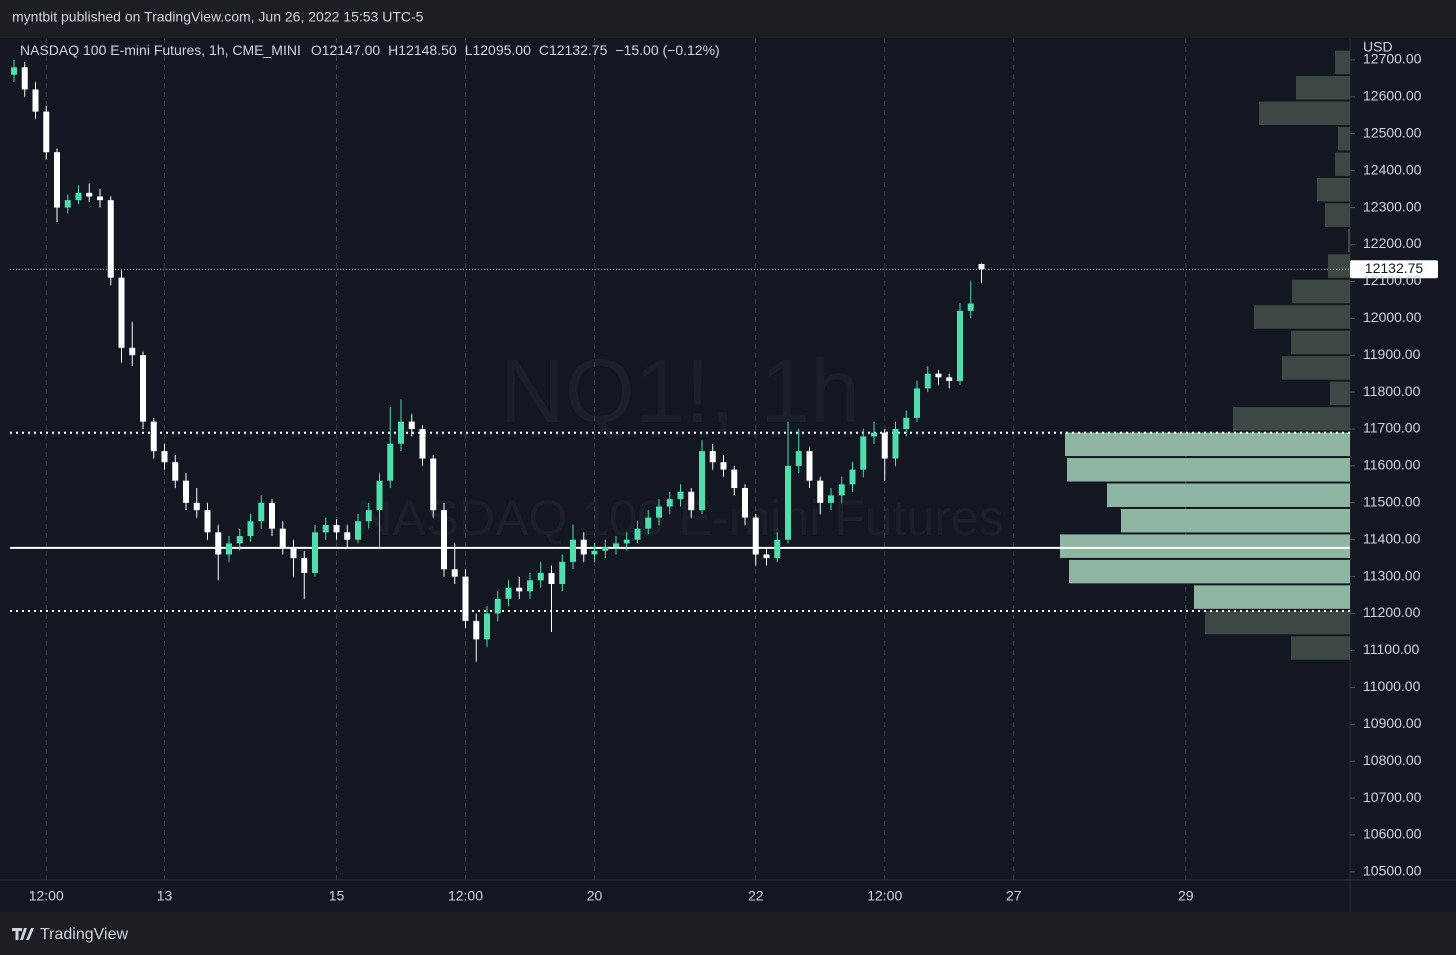  I want to click on y-tick-label: 10500.00, so click(1392, 871).